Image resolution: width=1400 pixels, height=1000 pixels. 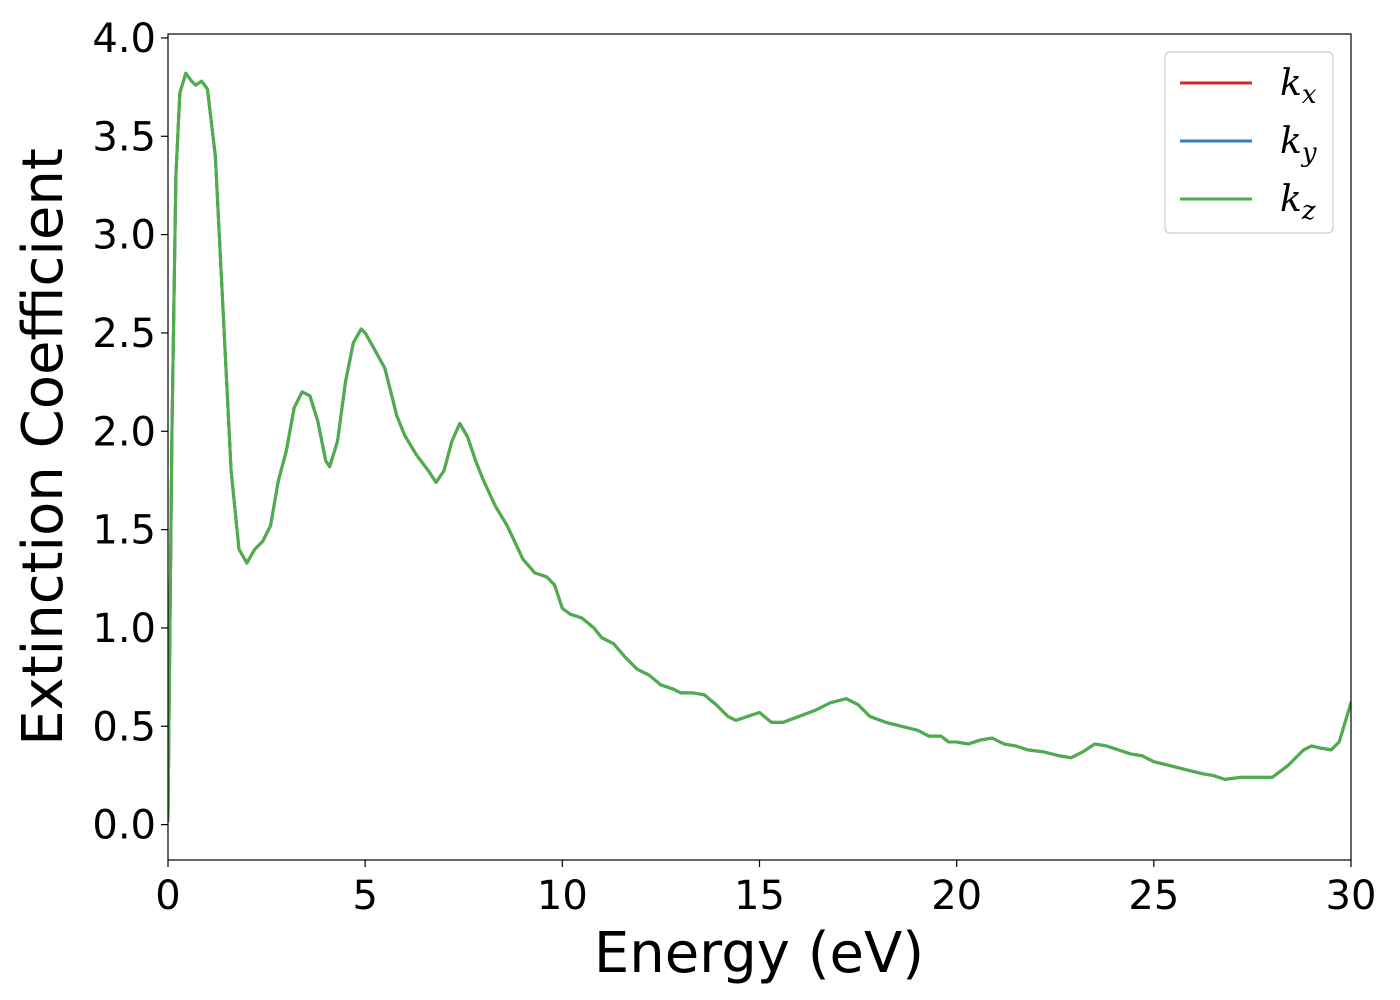 What do you see at coordinates (956, 896) in the screenshot?
I see `x-tick-label: 20` at bounding box center [956, 896].